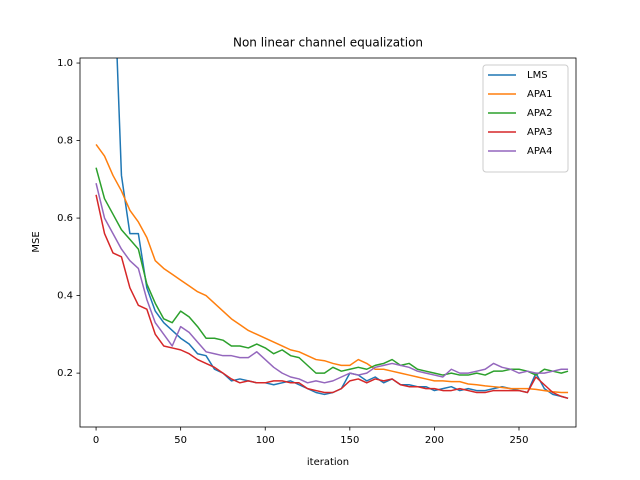 This screenshot has height=480, width=640. Describe the element at coordinates (265, 440) in the screenshot. I see `x-tick-label: 100` at that location.